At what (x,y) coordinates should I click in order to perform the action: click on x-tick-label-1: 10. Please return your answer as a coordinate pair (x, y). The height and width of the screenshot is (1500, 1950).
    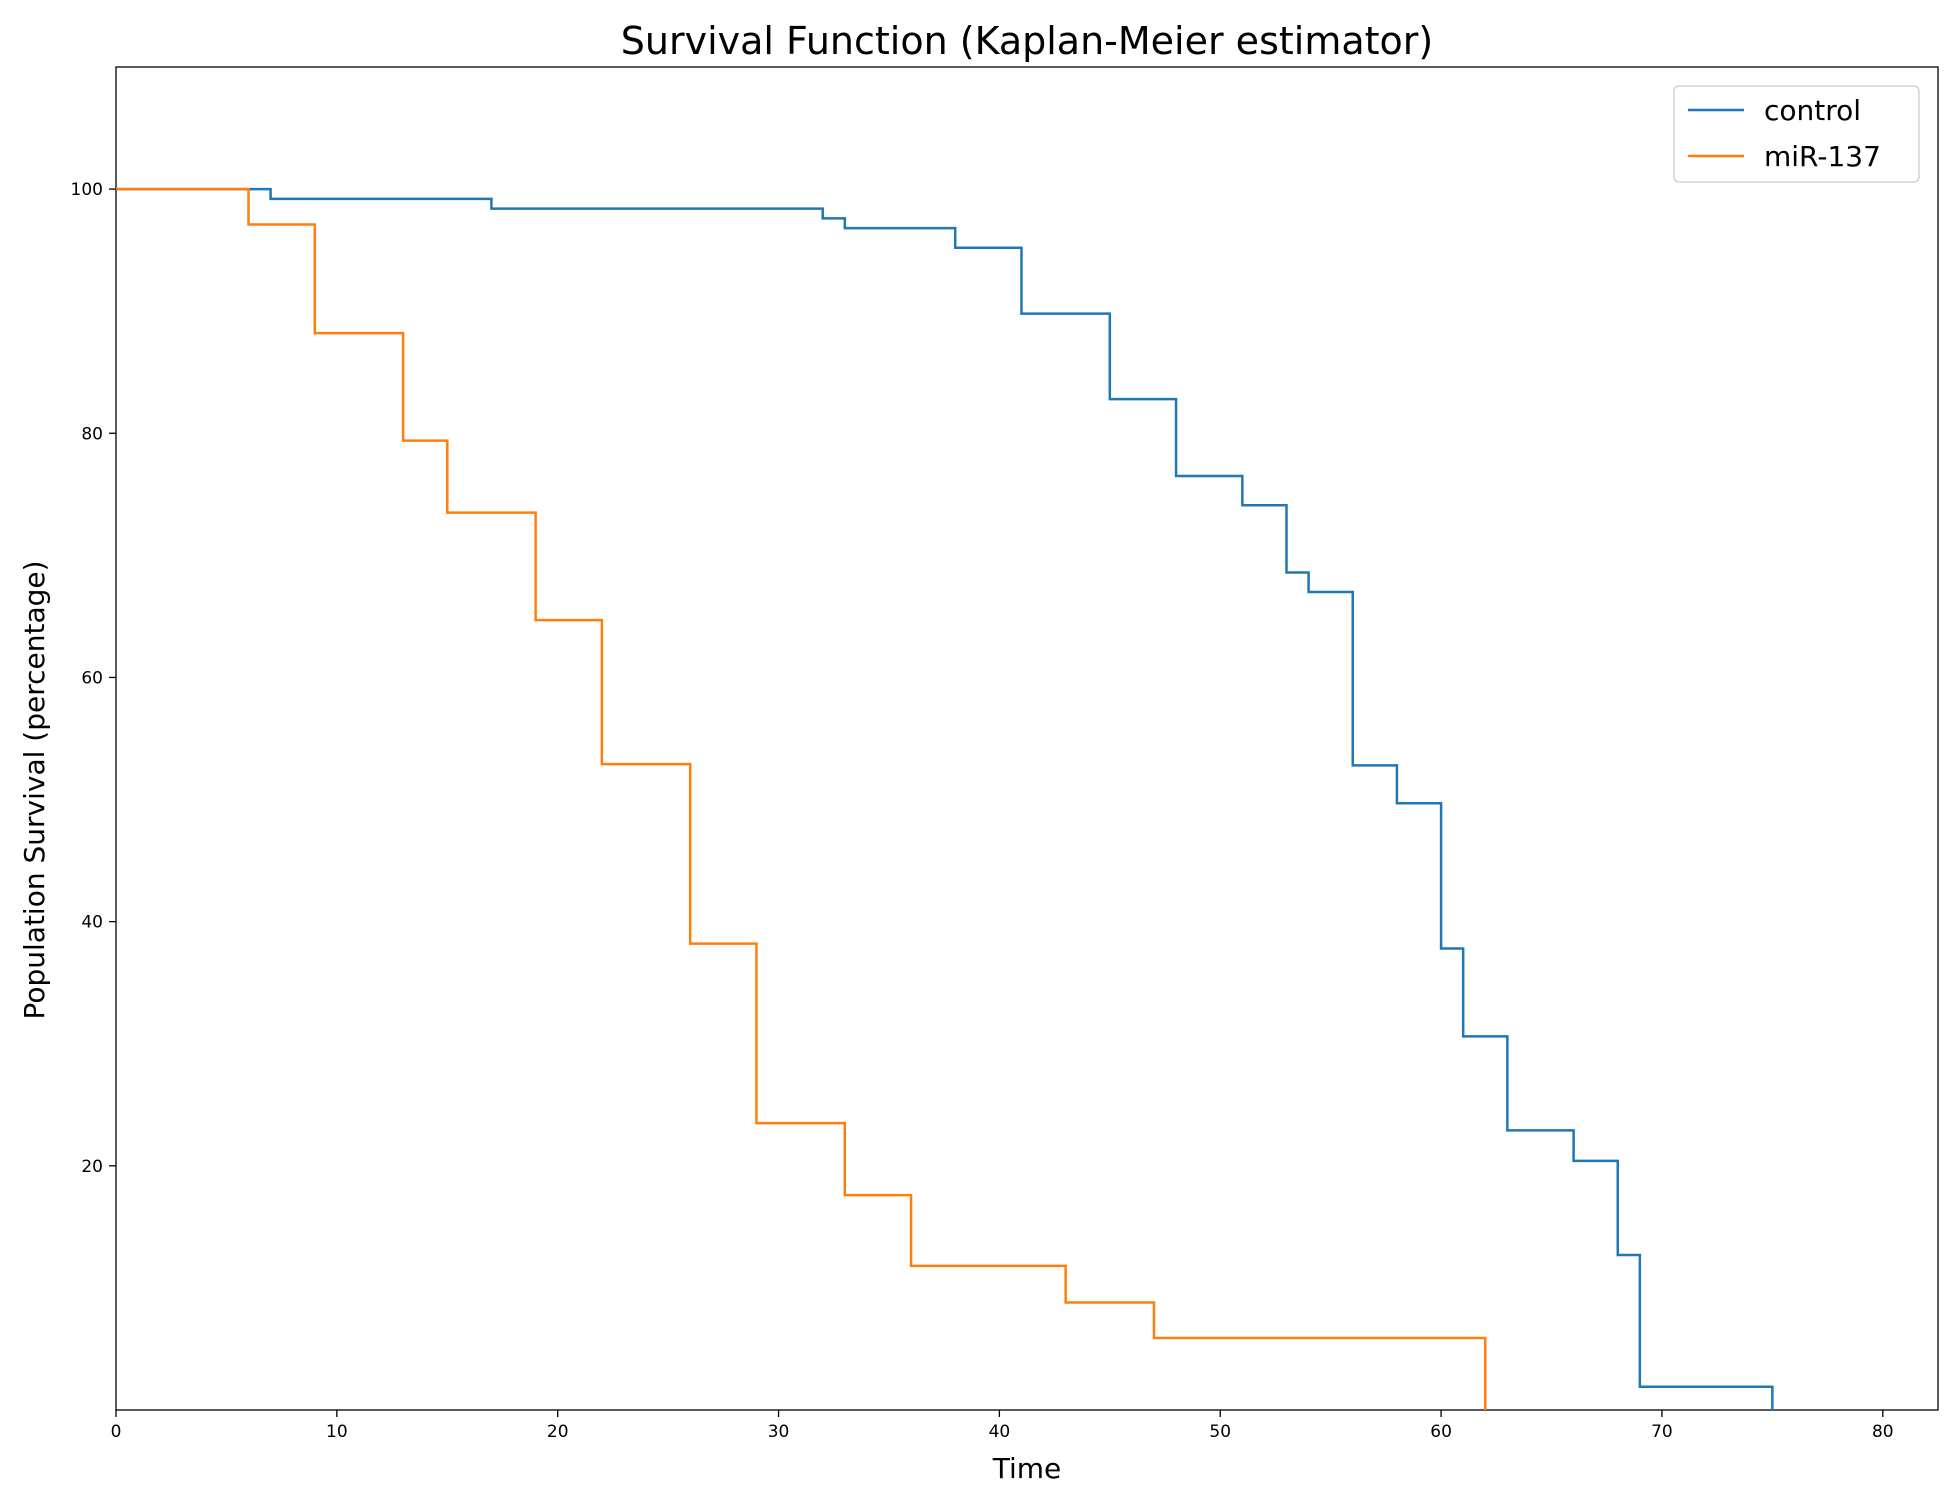
    Looking at the image, I should click on (337, 1432).